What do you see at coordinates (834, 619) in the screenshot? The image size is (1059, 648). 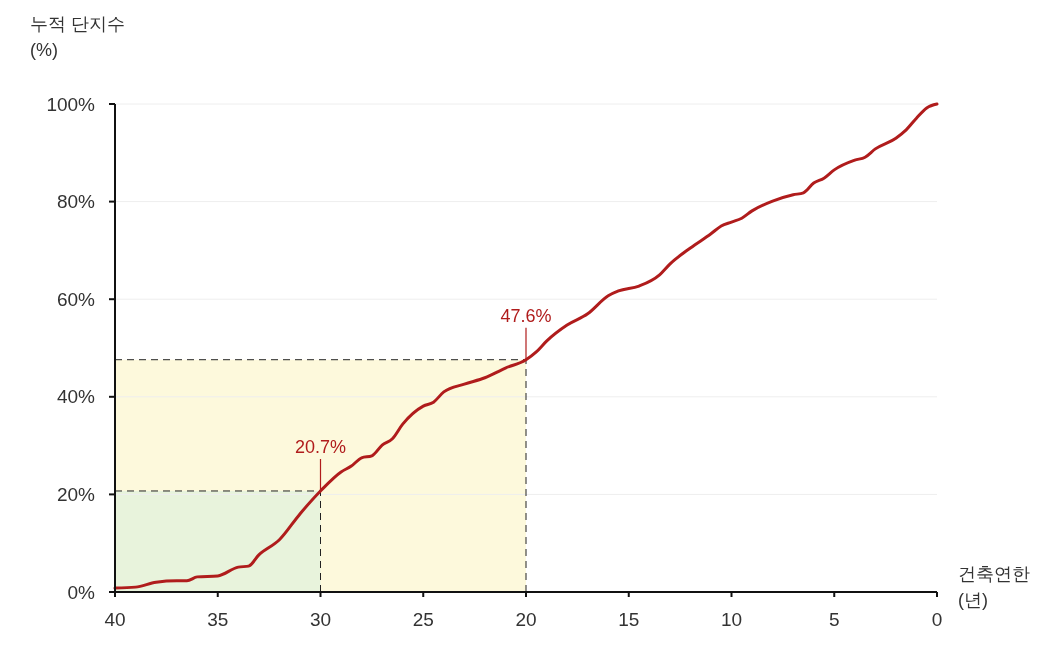 I see `x-tick-label: 5` at bounding box center [834, 619].